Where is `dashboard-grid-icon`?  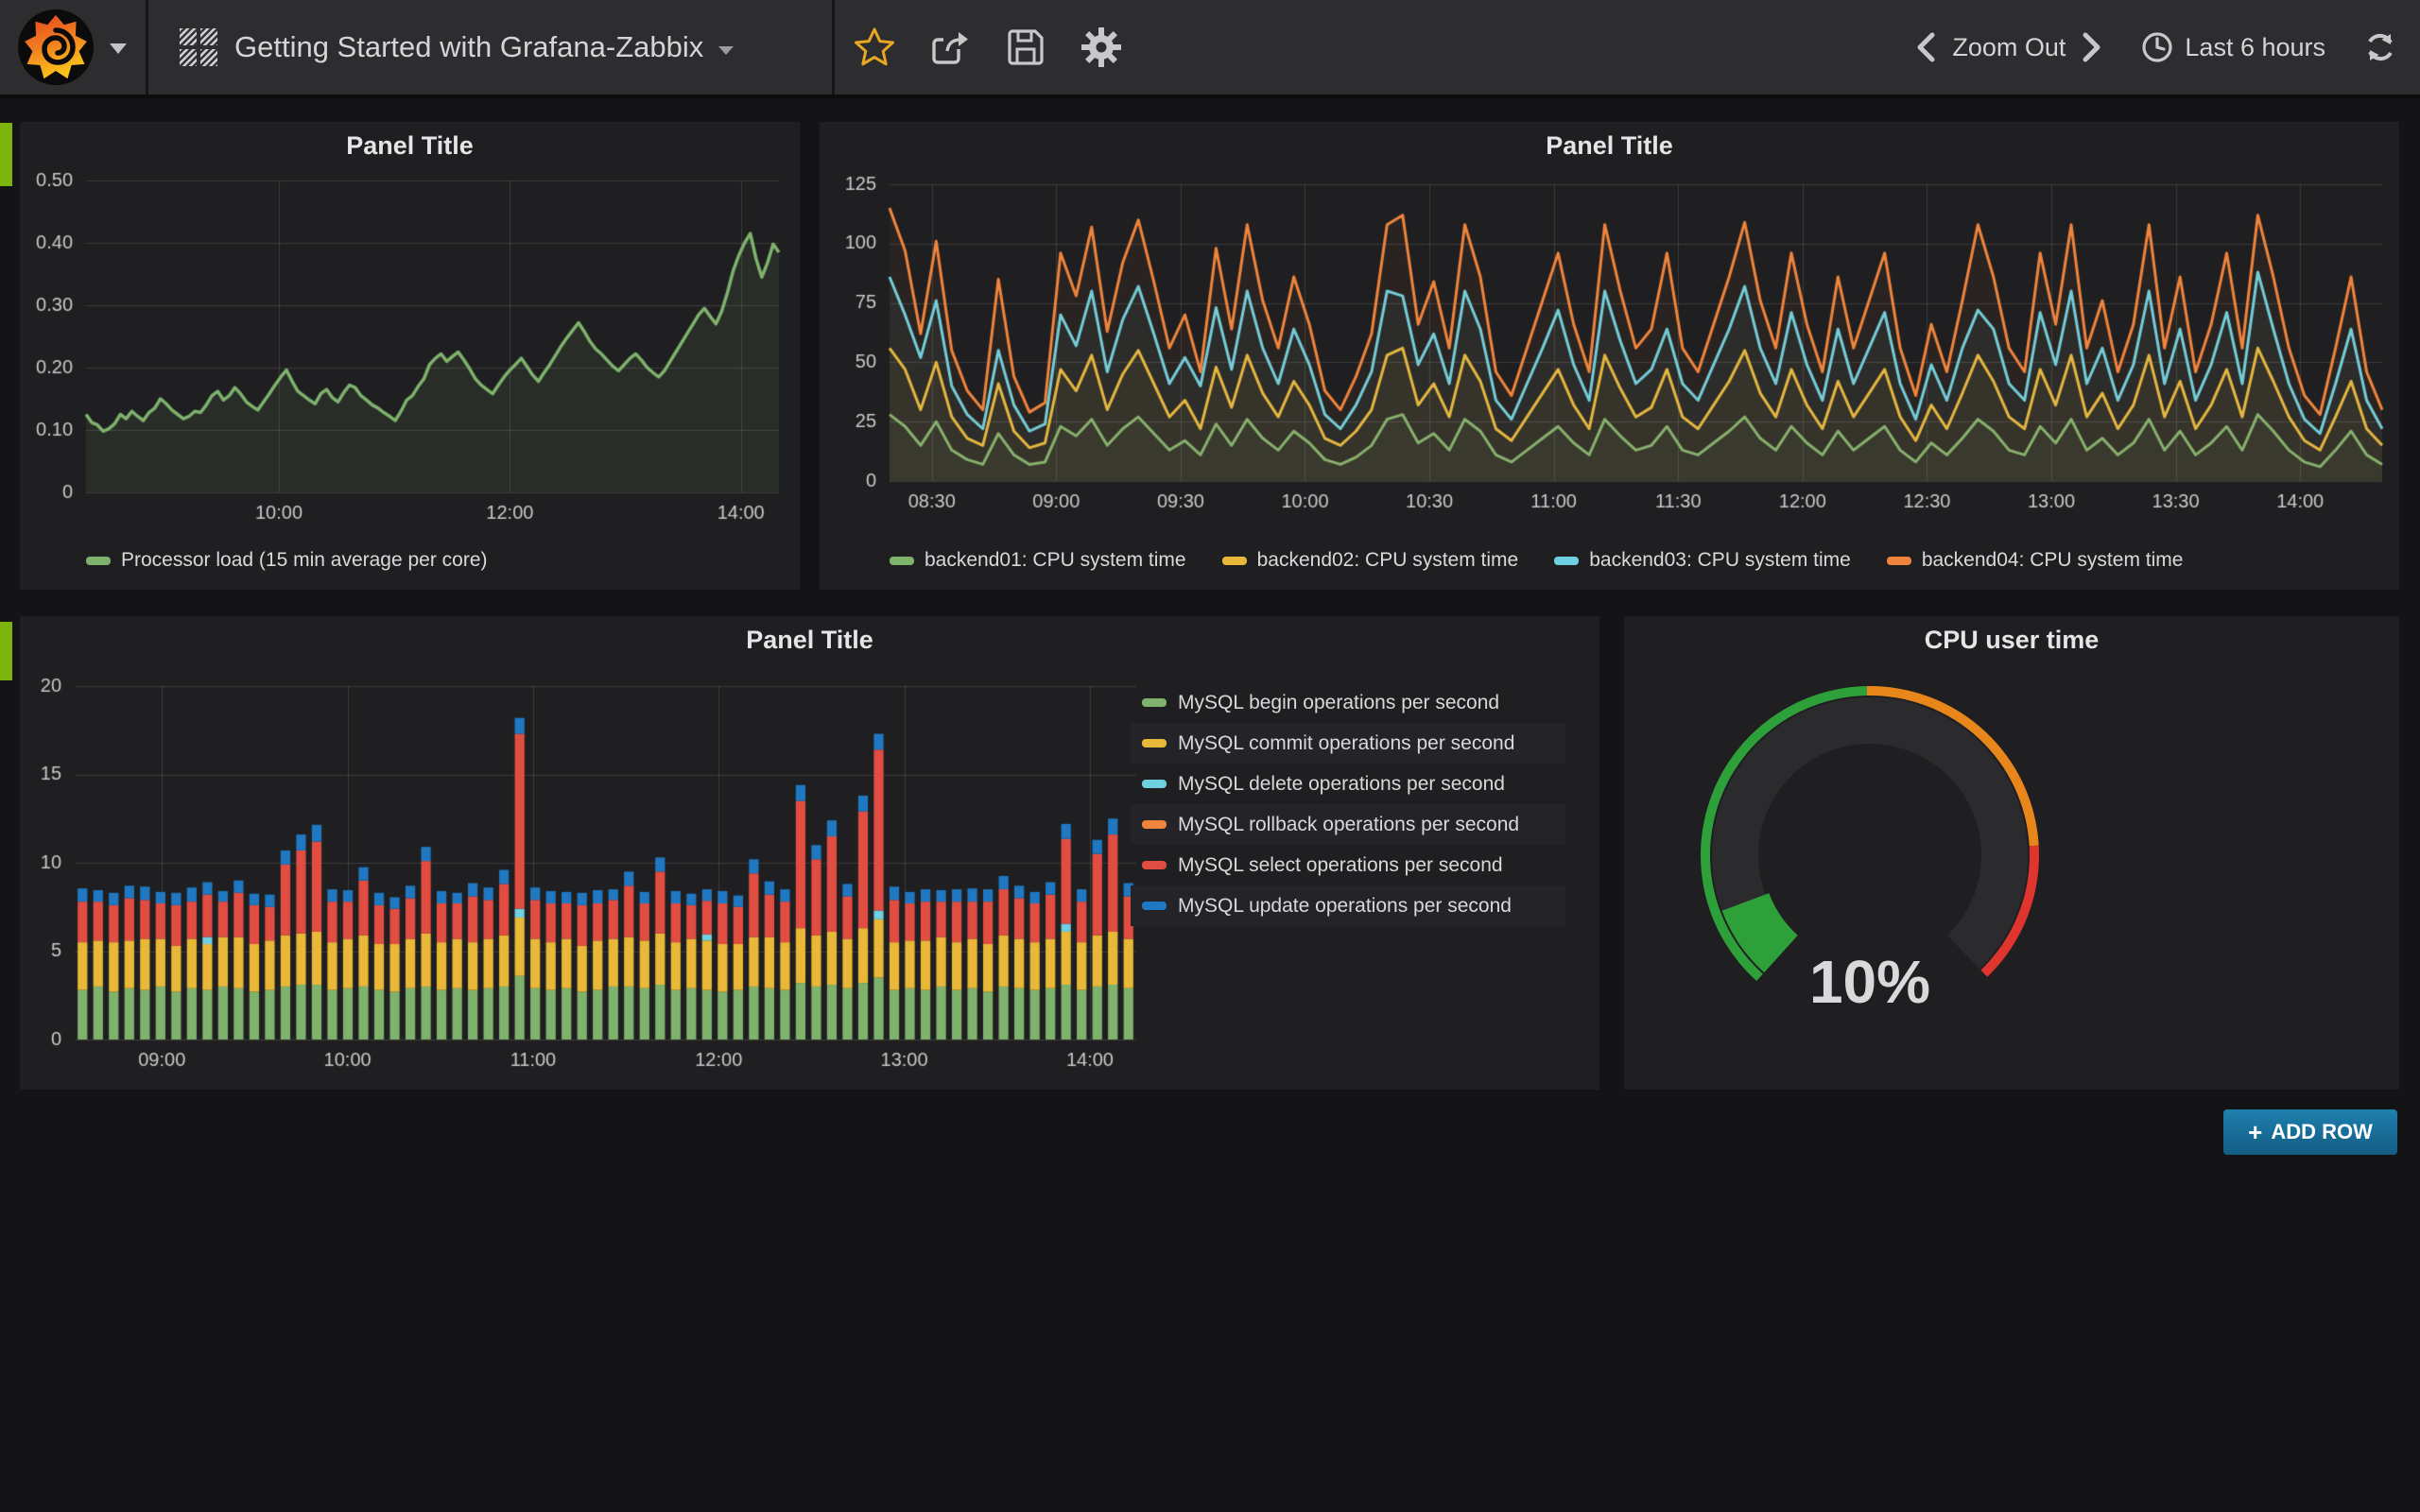
dashboard-grid-icon is located at coordinates (198, 47).